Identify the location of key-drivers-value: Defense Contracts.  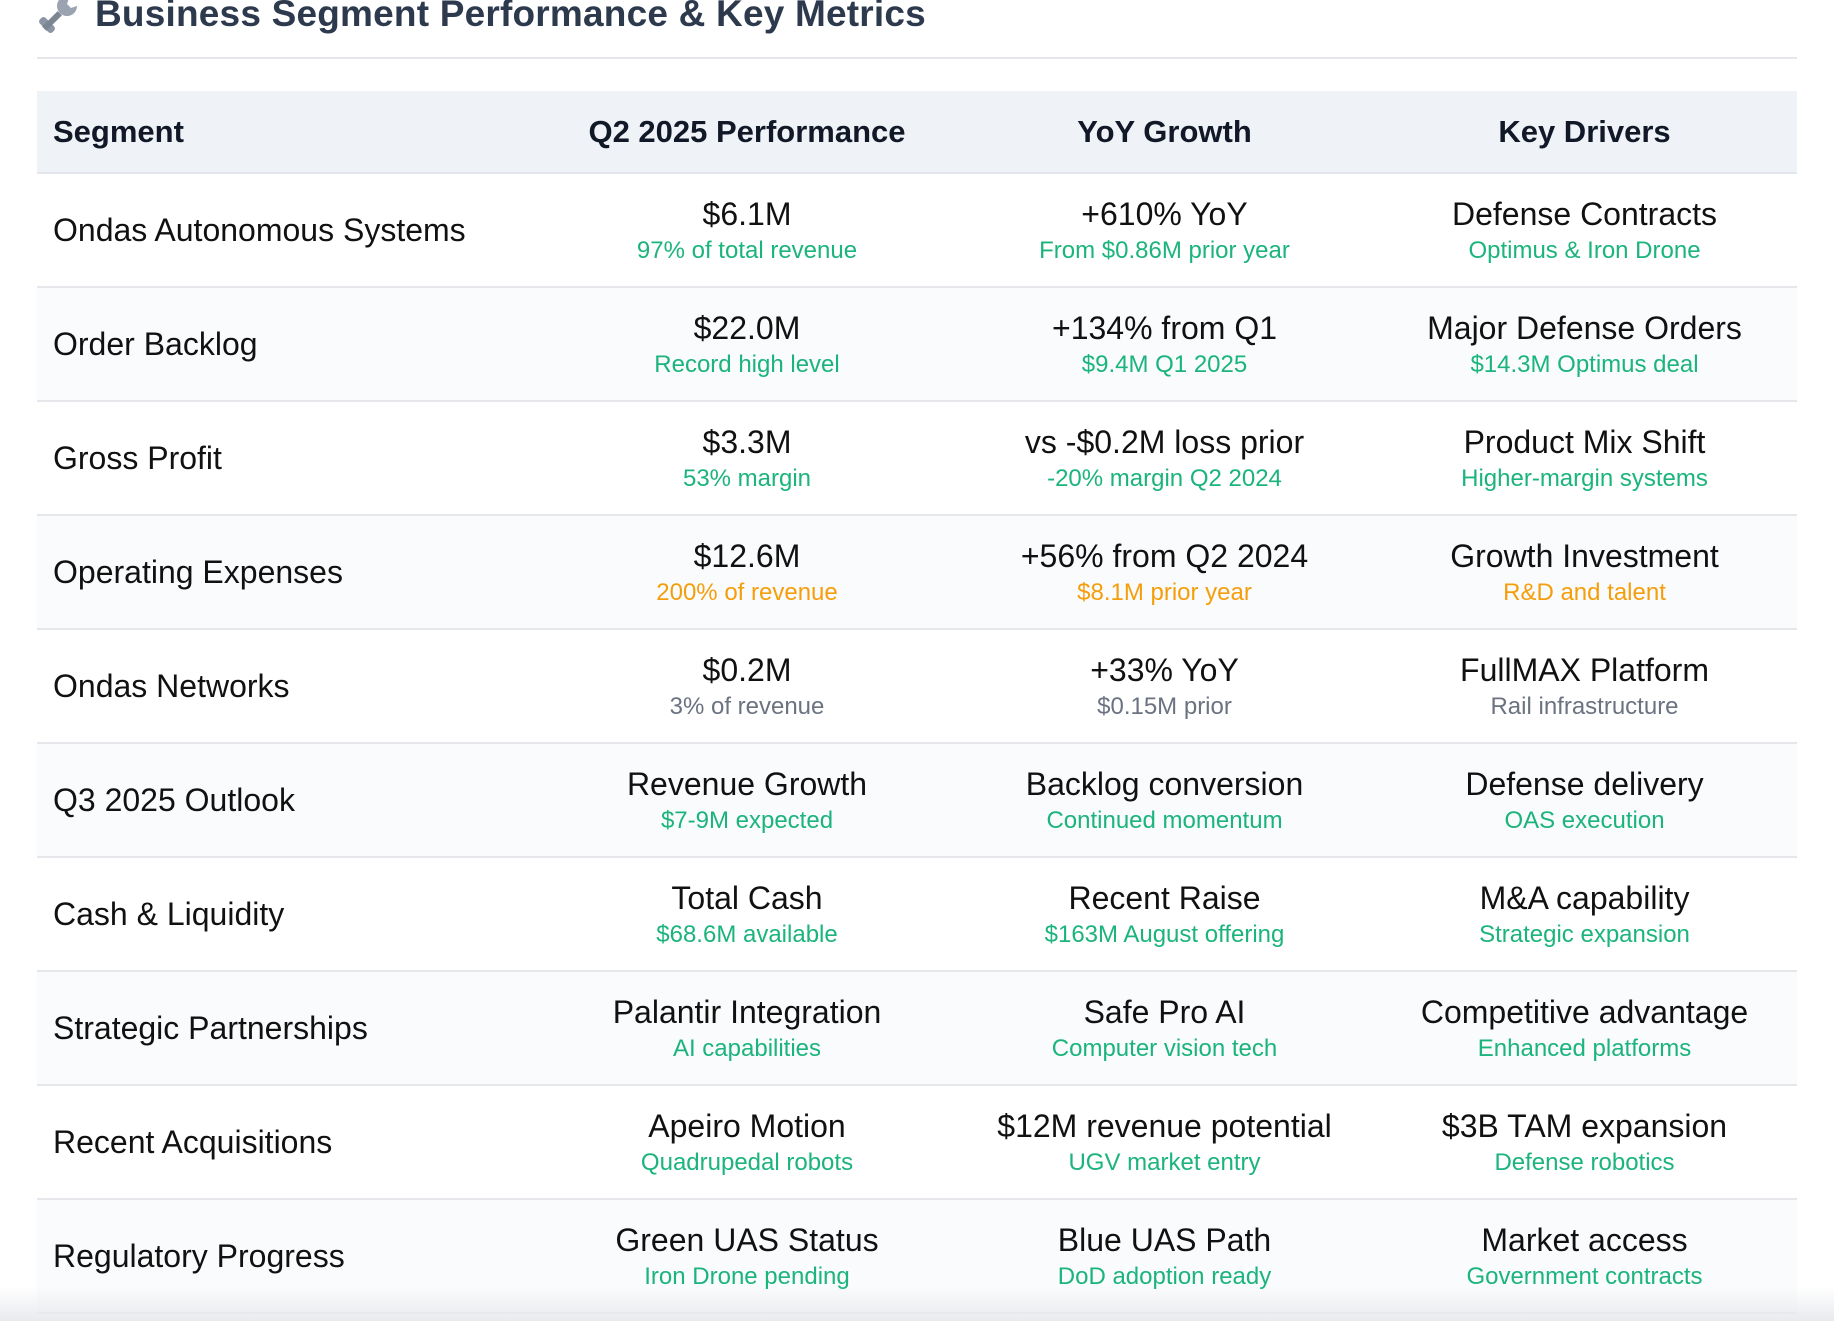
(1584, 213).